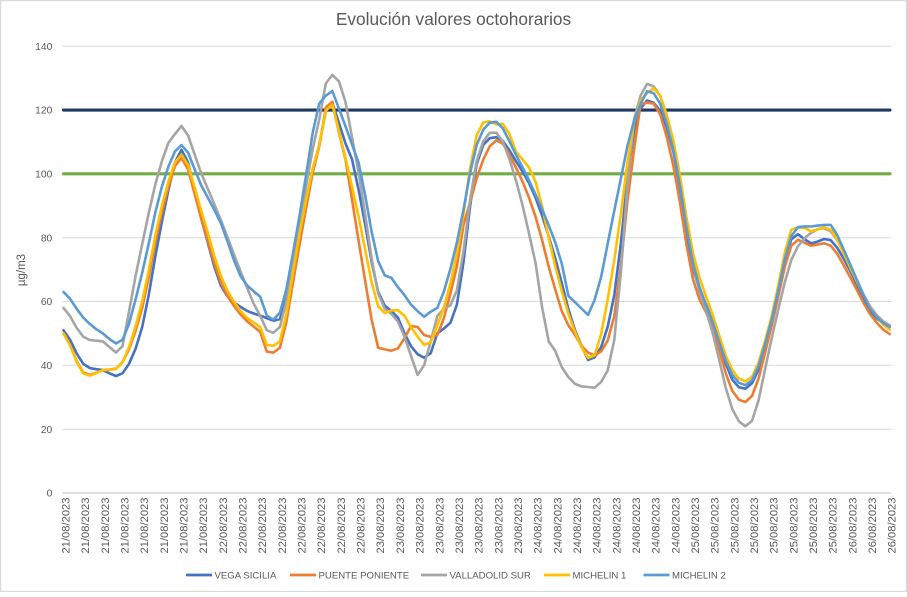  I want to click on svg-text: µg/m3, so click(22, 270).